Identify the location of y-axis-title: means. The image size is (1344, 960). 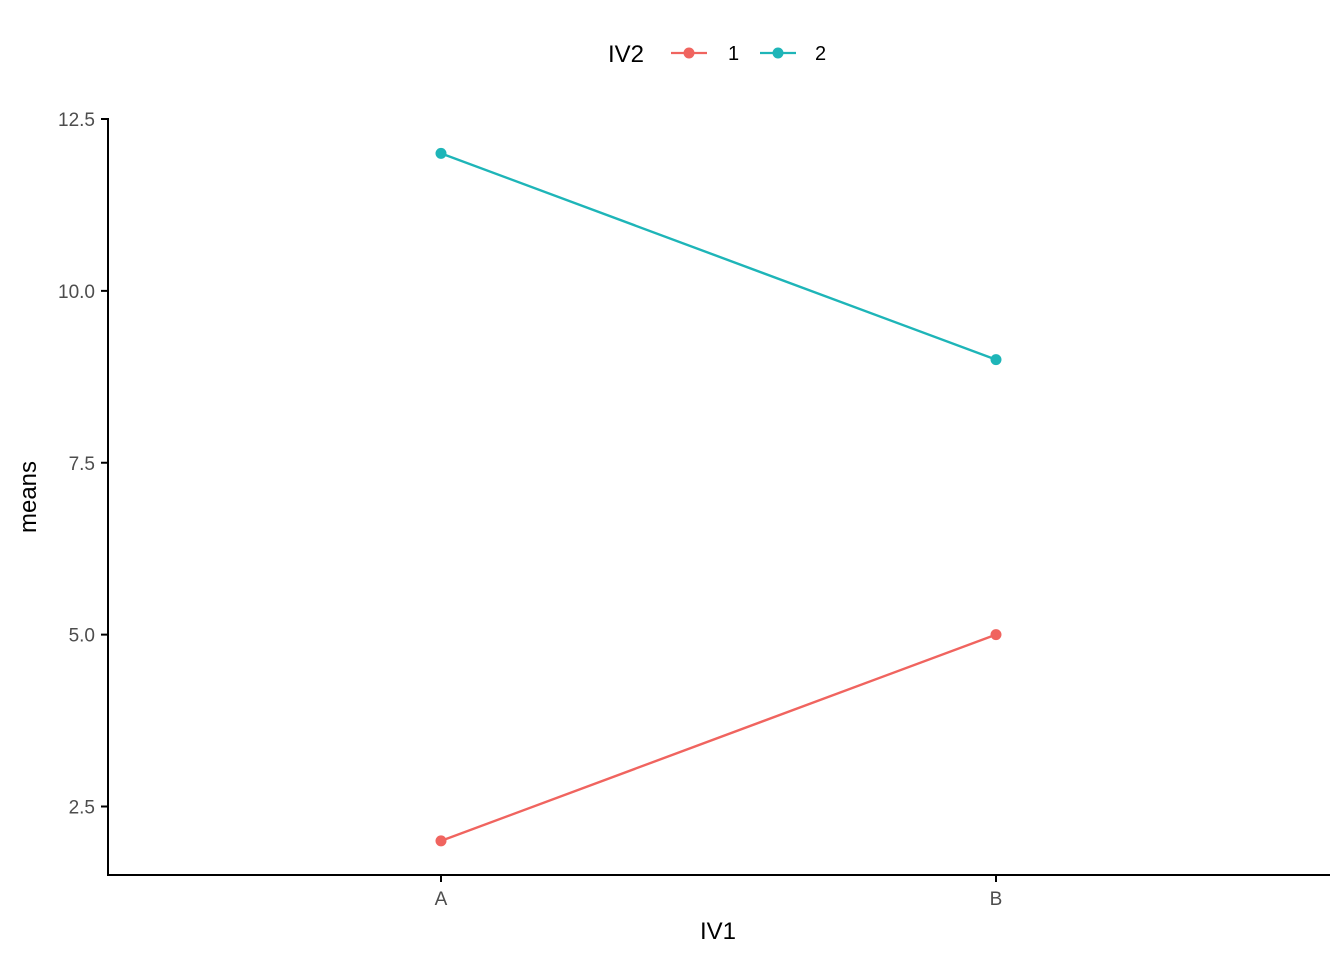
(28, 497).